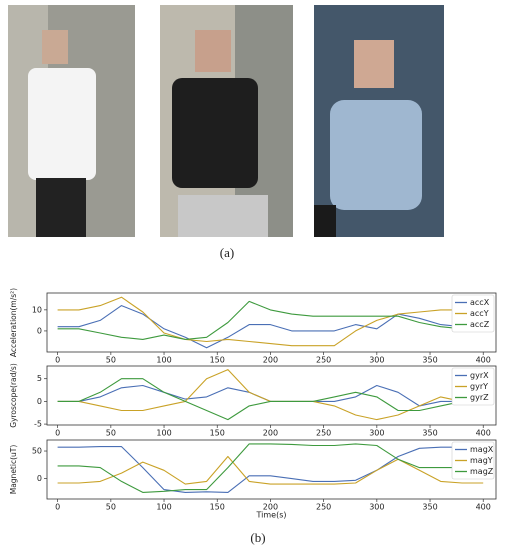 The image size is (512, 554). I want to click on y-axis-label: Magnetic(uT), so click(13, 470).